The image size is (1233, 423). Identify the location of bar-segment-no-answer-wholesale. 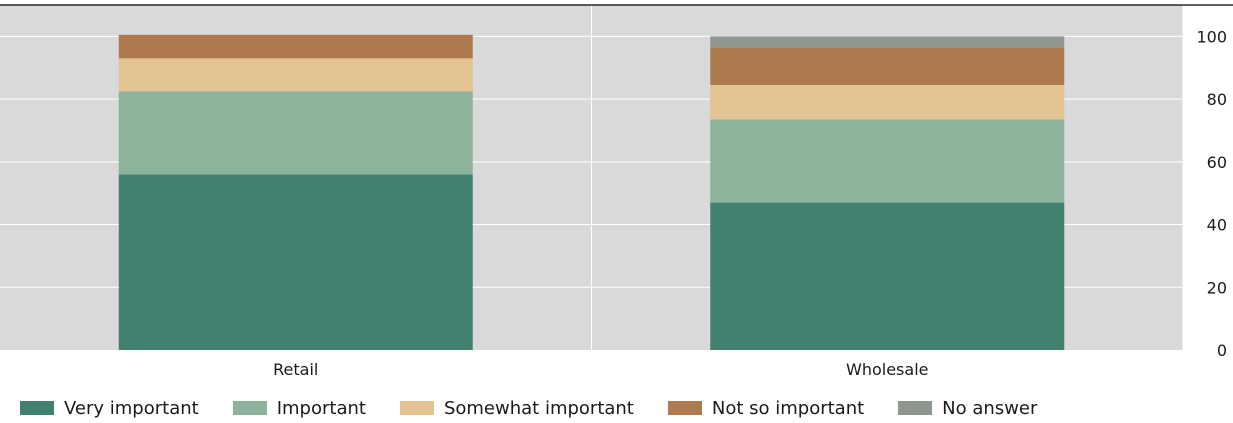
(887, 42).